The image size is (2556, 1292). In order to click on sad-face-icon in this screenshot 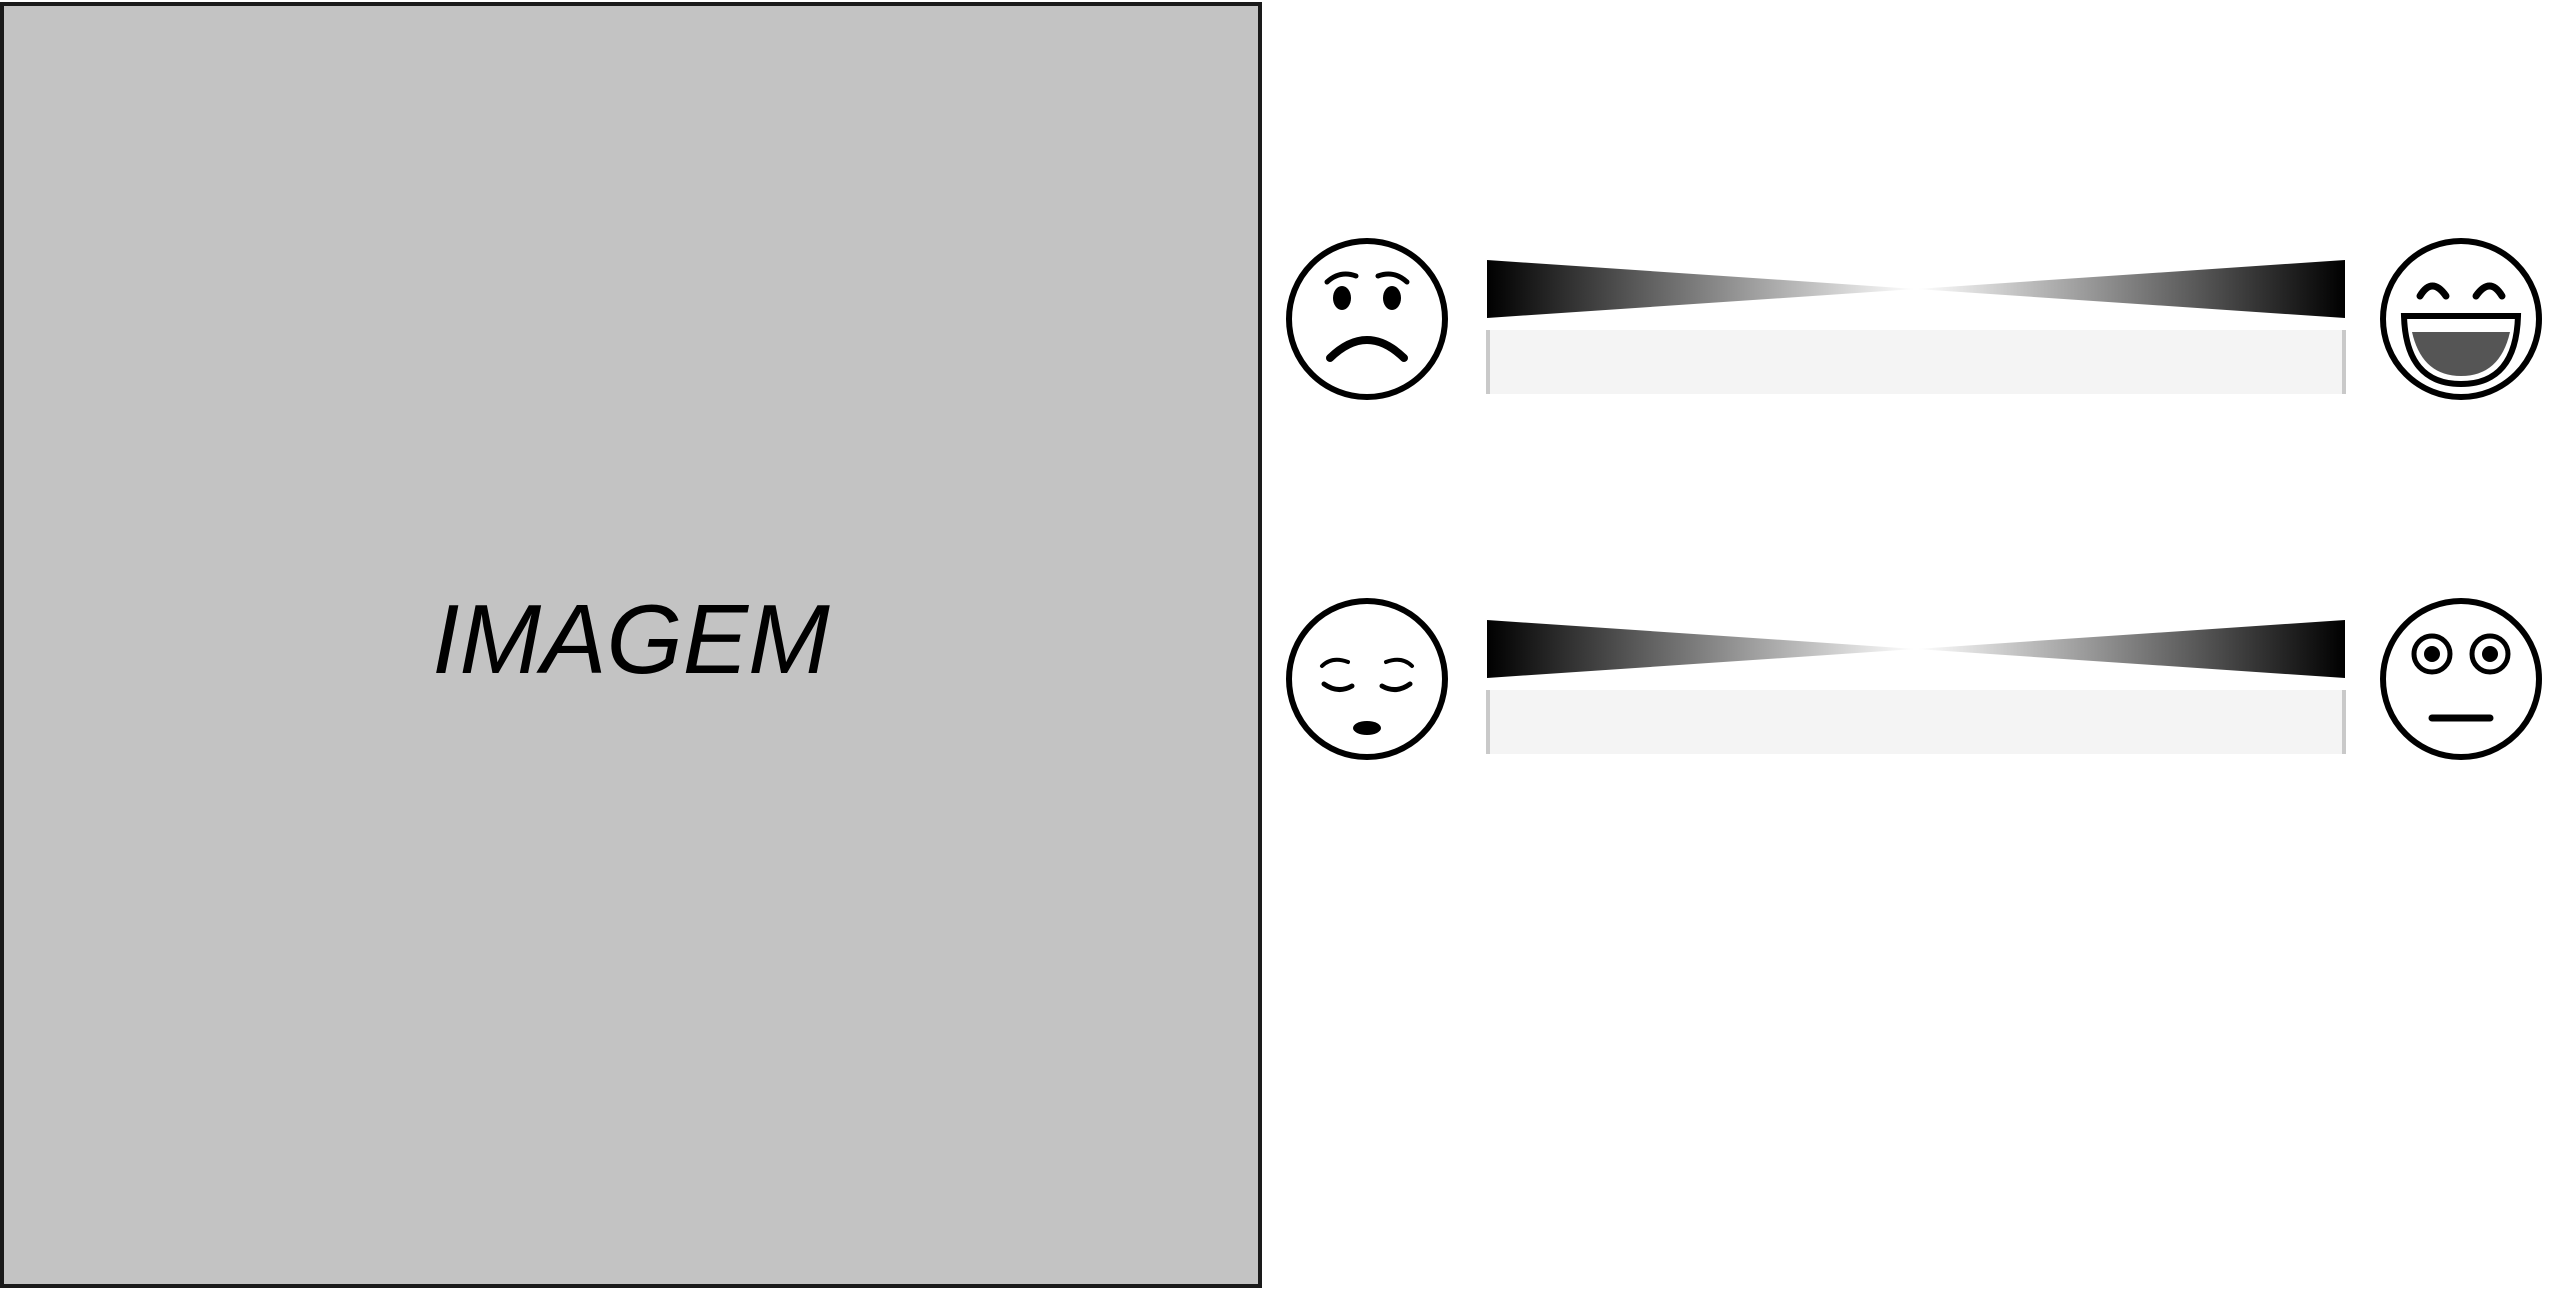, I will do `click(1367, 319)`.